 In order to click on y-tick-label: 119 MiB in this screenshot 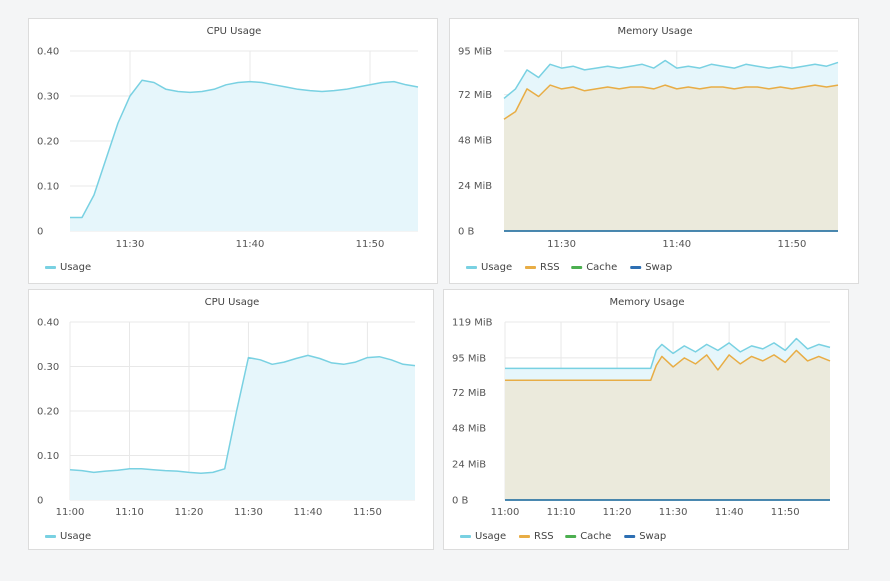, I will do `click(472, 323)`.